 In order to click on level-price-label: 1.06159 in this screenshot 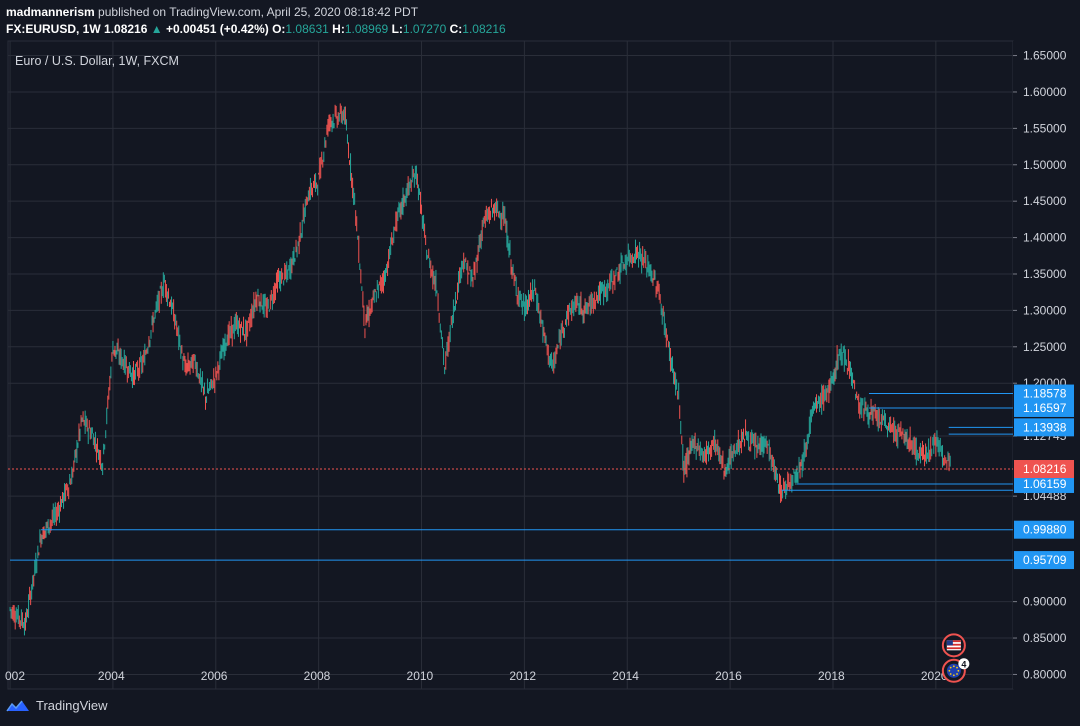, I will do `click(1045, 484)`.